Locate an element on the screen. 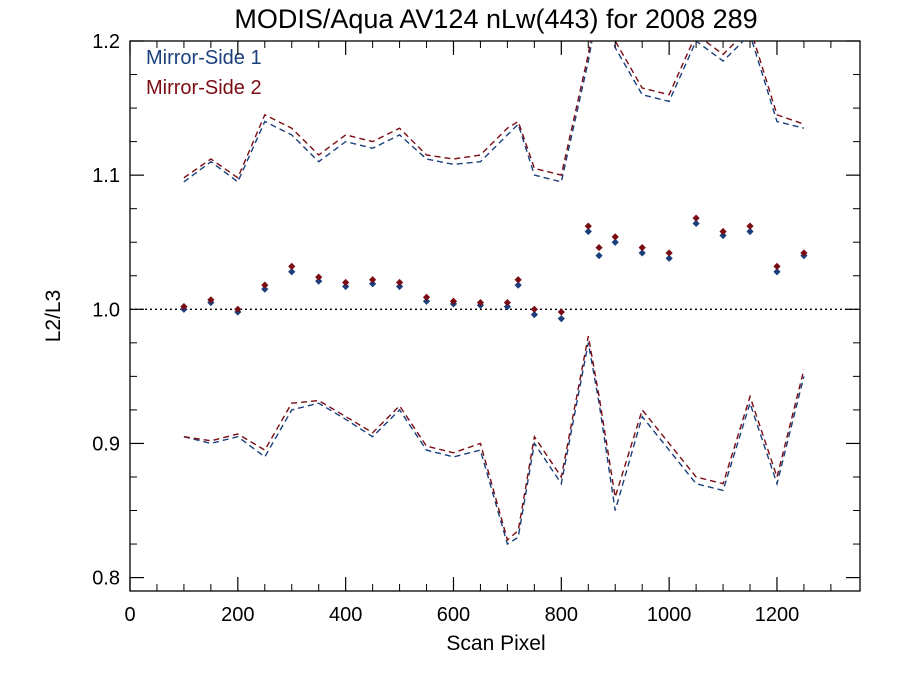 The height and width of the screenshot is (675, 900). x-tick-label: 1200 is located at coordinates (777, 615).